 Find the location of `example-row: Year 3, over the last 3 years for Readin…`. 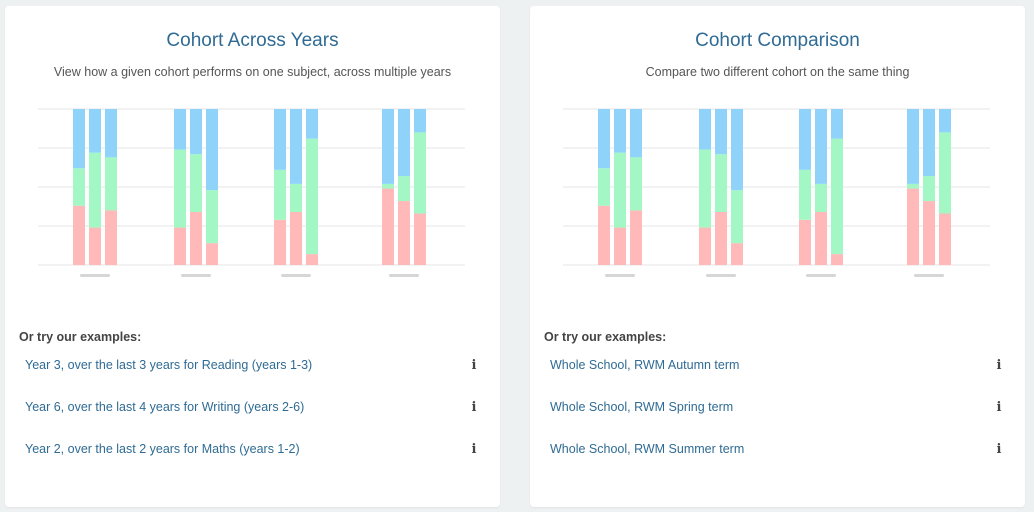

example-row: Year 3, over the last 3 years for Readin… is located at coordinates (249, 365).